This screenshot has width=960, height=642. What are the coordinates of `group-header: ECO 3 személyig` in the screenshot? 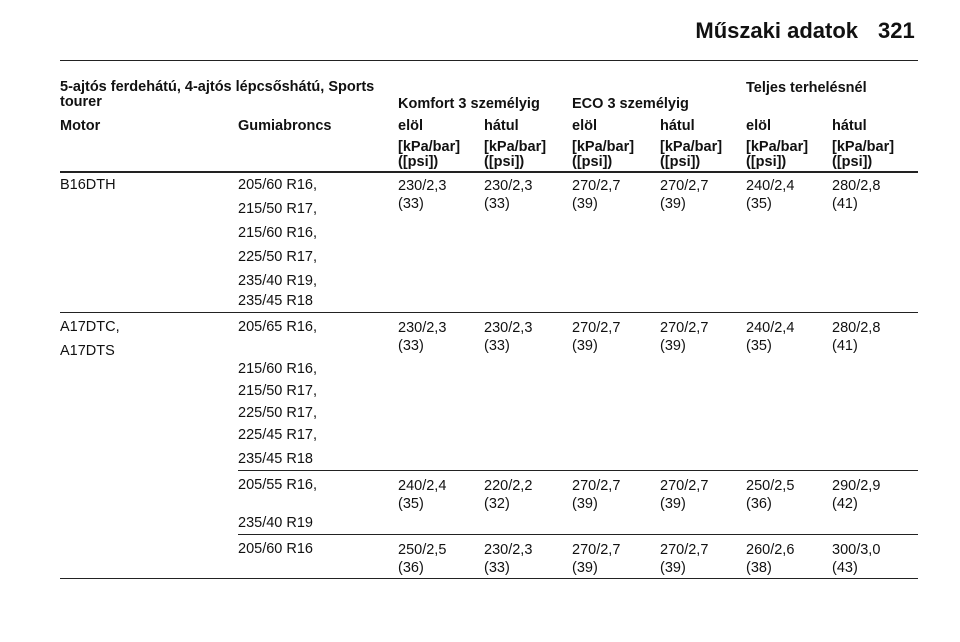 It's located at (630, 104).